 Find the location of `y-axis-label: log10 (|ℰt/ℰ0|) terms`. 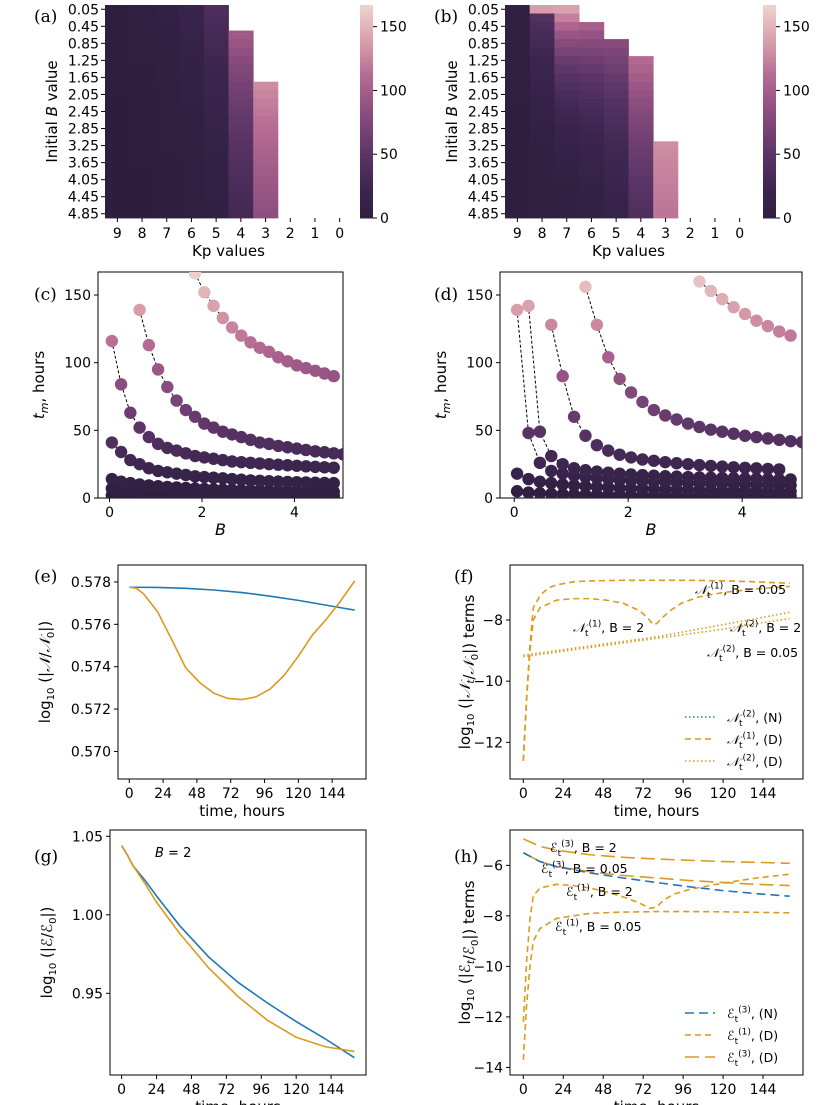

y-axis-label: log10 (|ℰt/ℰ0|) terms is located at coordinates (468, 952).